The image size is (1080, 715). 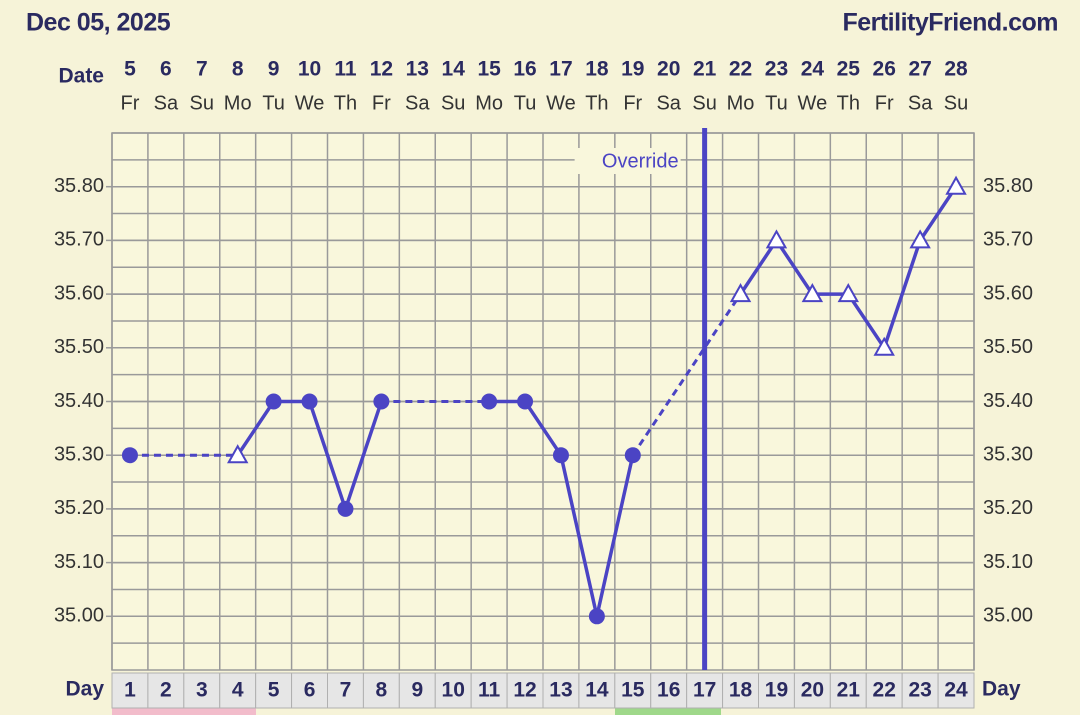 What do you see at coordinates (381, 103) in the screenshot?
I see `weekday-label: Fr` at bounding box center [381, 103].